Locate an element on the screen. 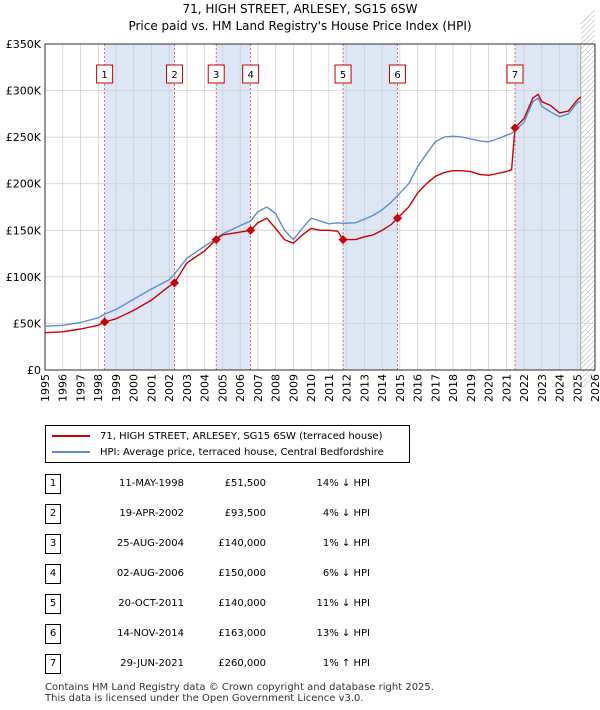  sale-label-number: 7 is located at coordinates (515, 75).